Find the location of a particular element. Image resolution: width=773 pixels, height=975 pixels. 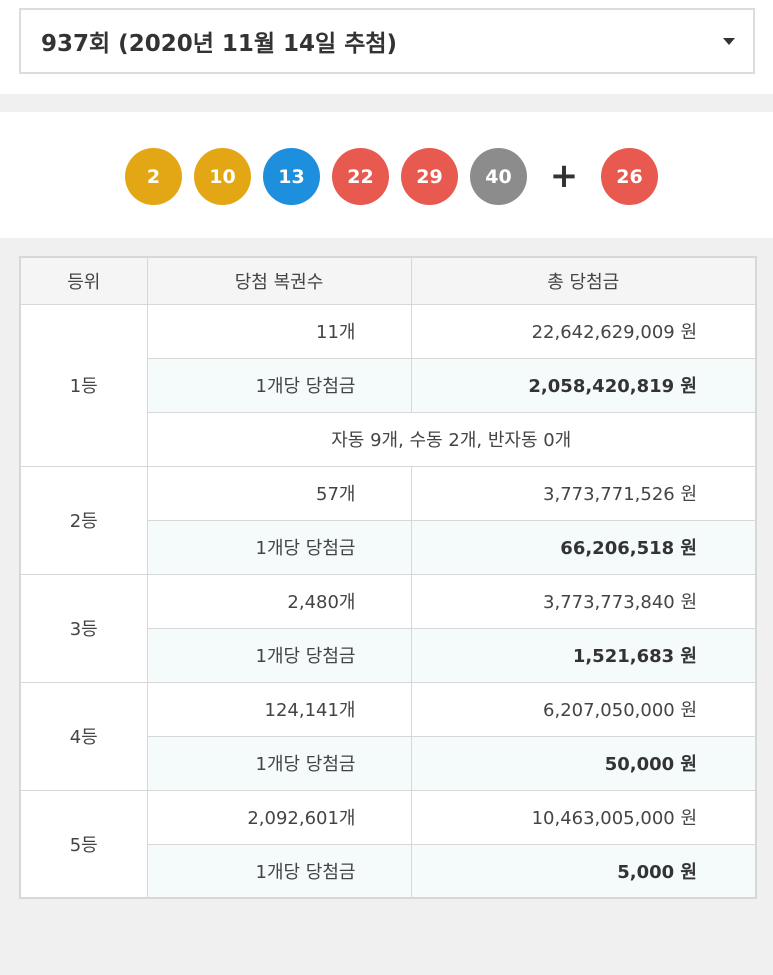

winning-ball-4: 22 is located at coordinates (360, 176).